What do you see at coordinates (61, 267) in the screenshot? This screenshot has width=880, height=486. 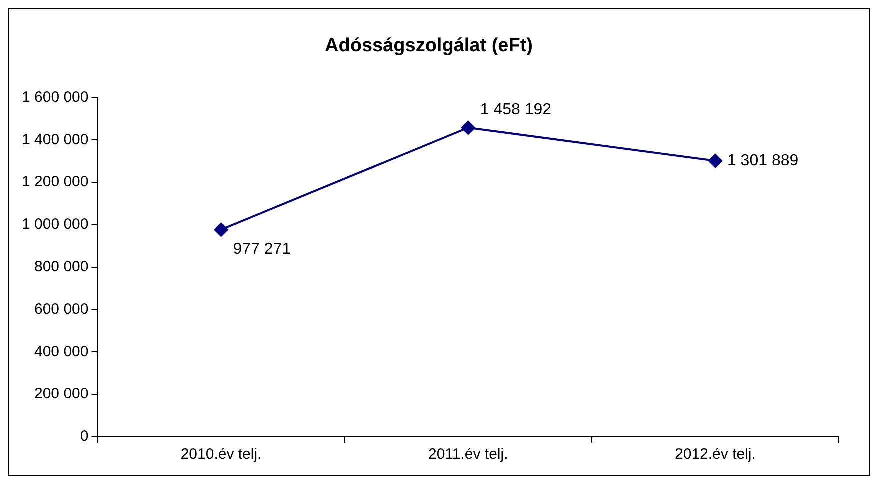 I see `y-tick-label: 800 000` at bounding box center [61, 267].